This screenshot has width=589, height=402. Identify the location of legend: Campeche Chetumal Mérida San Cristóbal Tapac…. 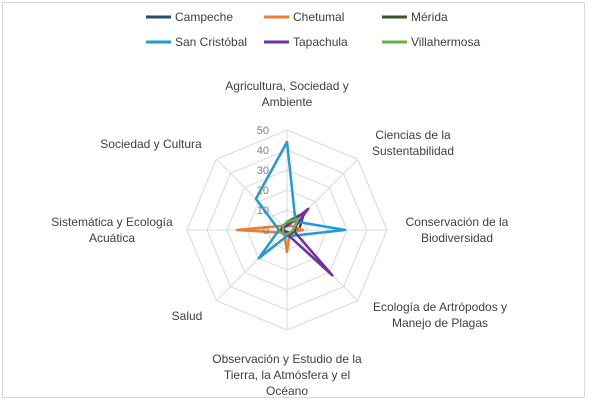
(313, 29).